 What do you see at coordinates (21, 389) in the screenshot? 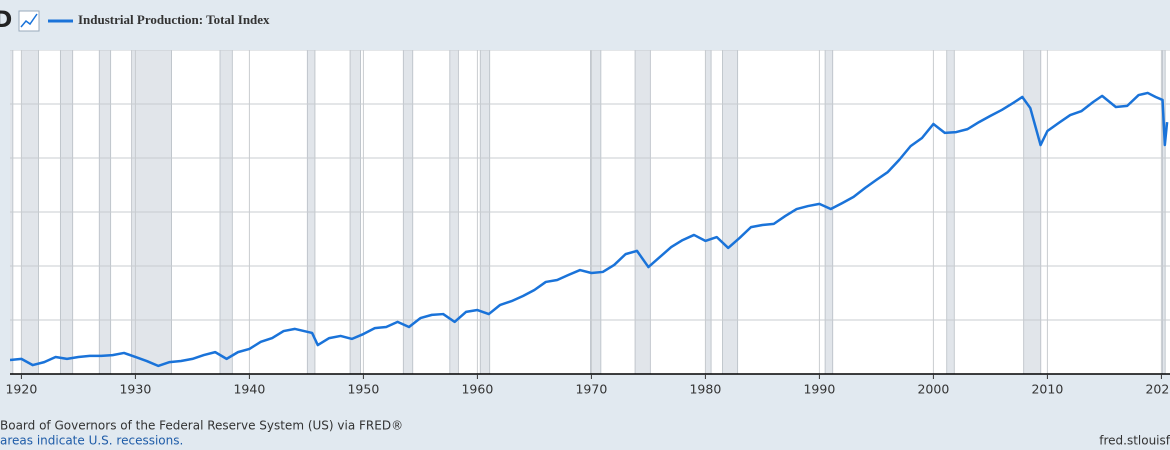
I see `x-tick-label: 1920` at bounding box center [21, 389].